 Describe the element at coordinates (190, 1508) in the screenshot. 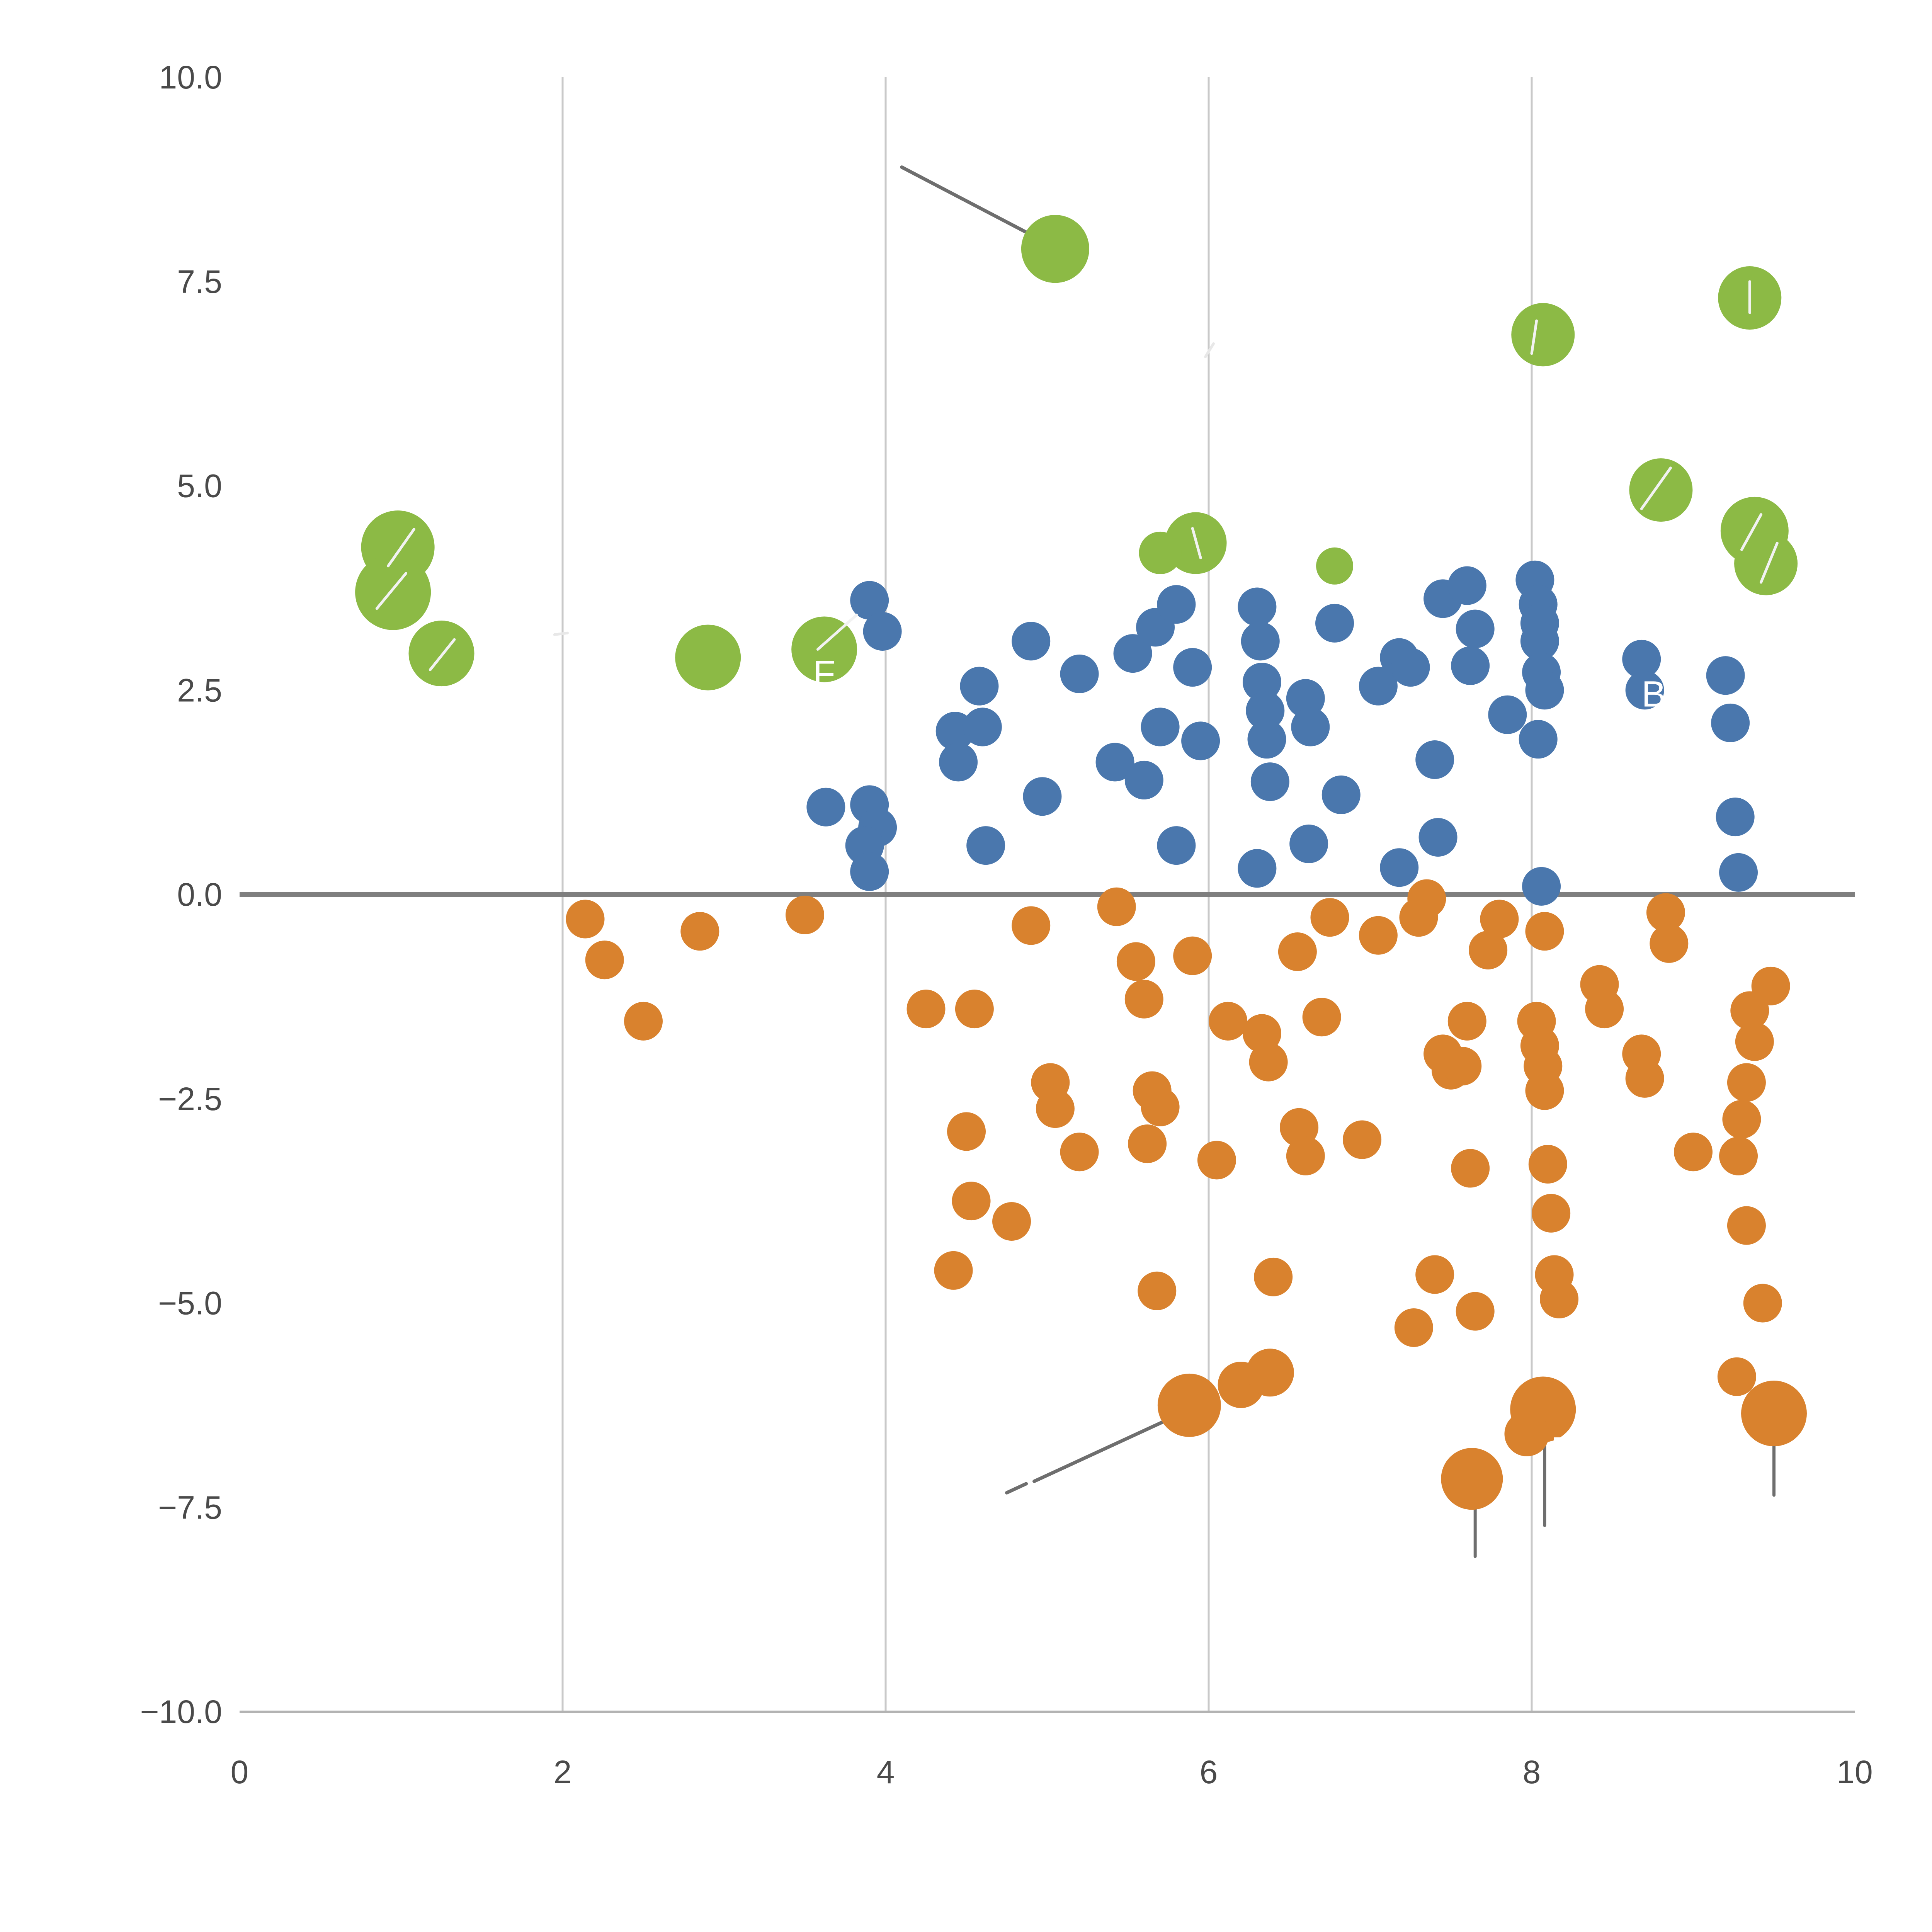

I see `y-tick-label: −7.5` at that location.